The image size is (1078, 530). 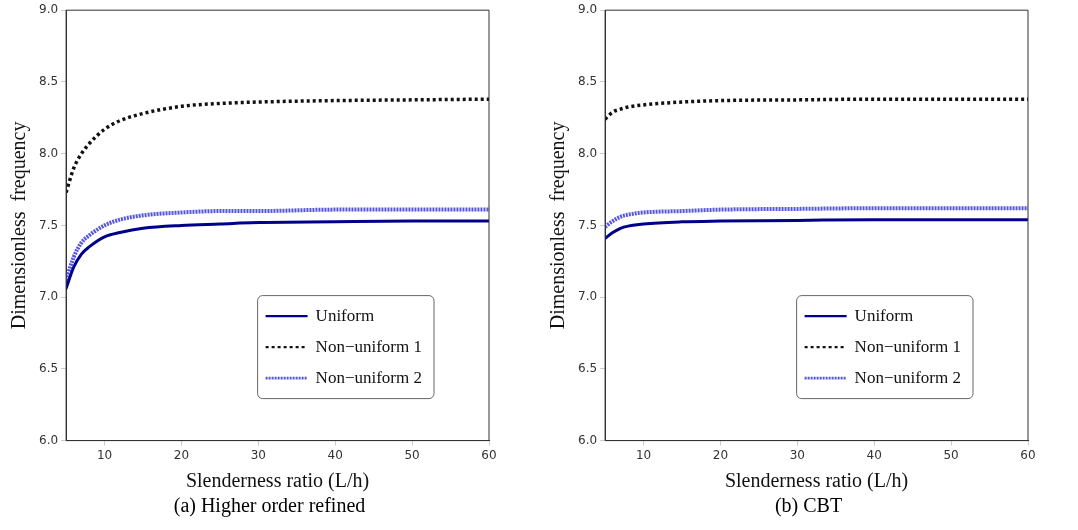 I want to click on text: (a) Higher order refined, so click(x=269, y=505).